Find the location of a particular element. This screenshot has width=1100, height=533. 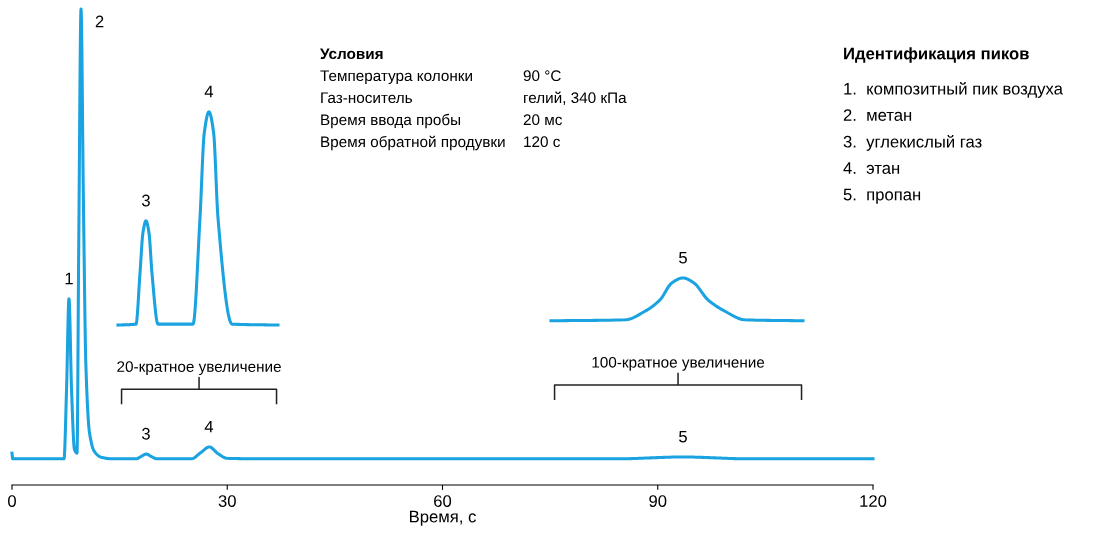

annotation: Температура колонки is located at coordinates (396, 77).